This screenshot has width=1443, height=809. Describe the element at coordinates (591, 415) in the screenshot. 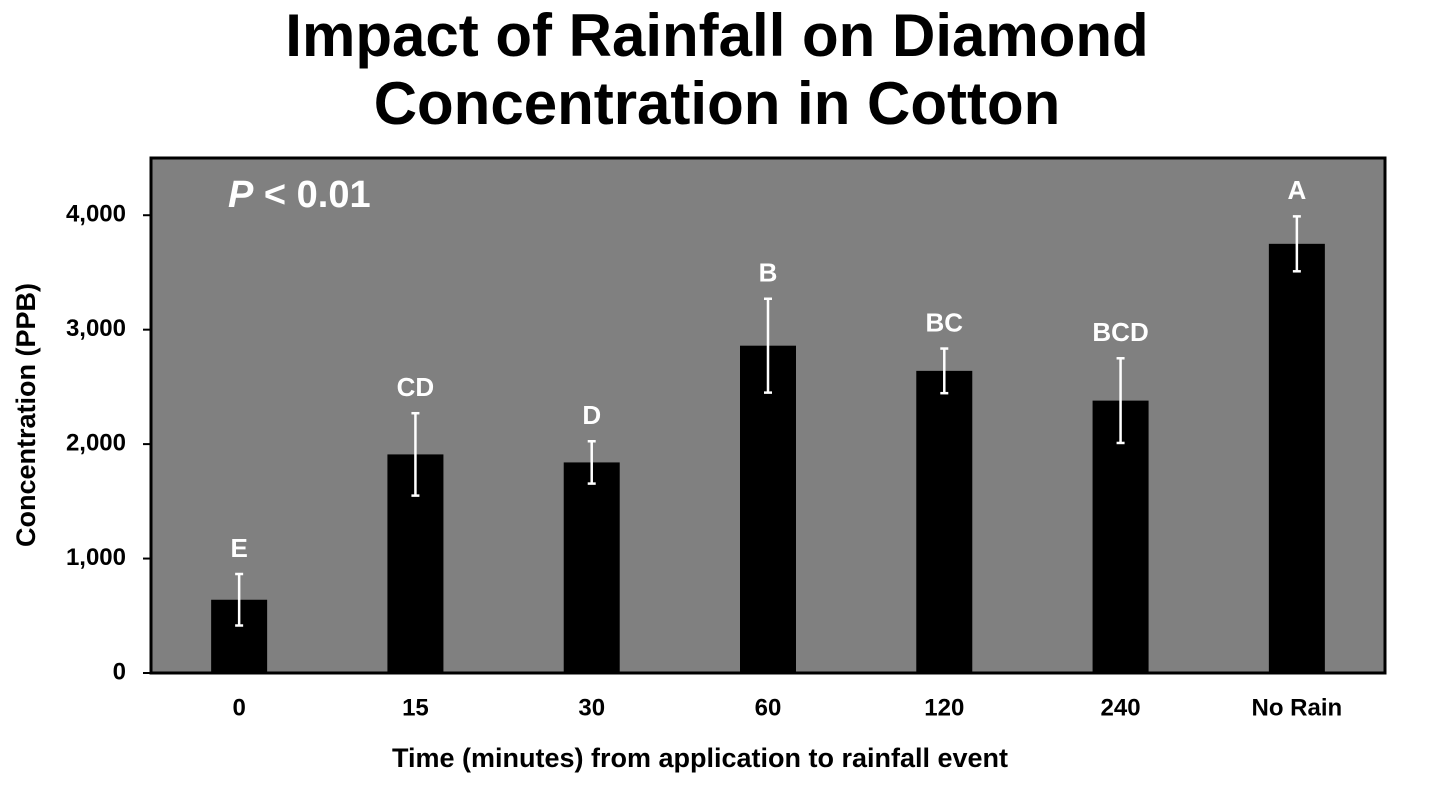

I see `data-label: D` at that location.